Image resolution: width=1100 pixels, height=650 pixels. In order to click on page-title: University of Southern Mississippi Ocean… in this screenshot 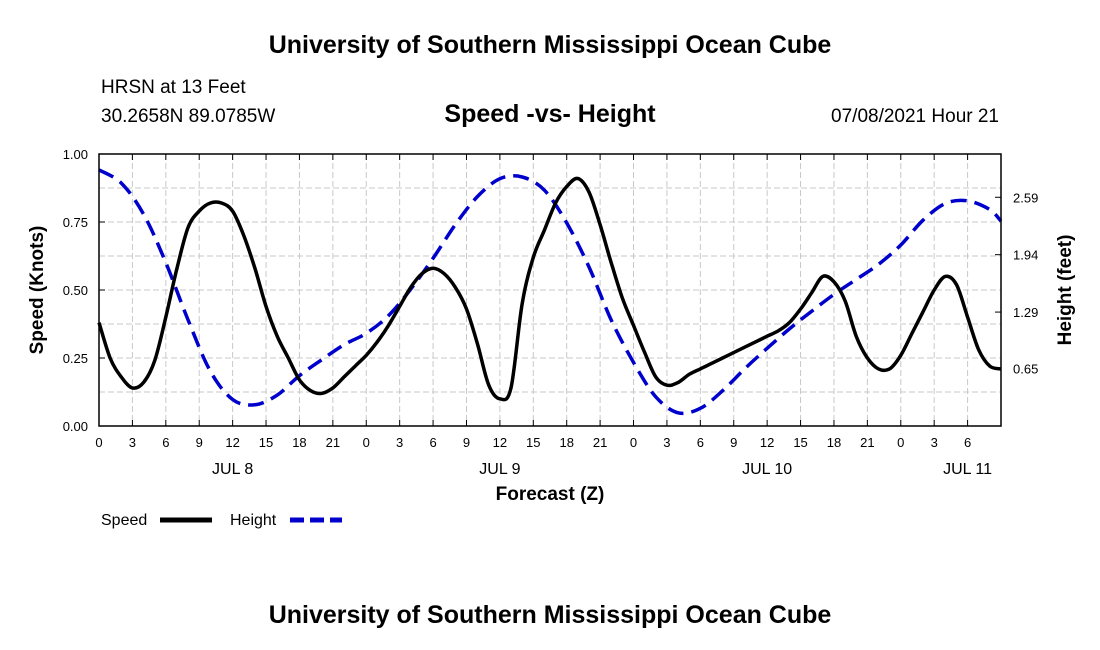, I will do `click(550, 45)`.